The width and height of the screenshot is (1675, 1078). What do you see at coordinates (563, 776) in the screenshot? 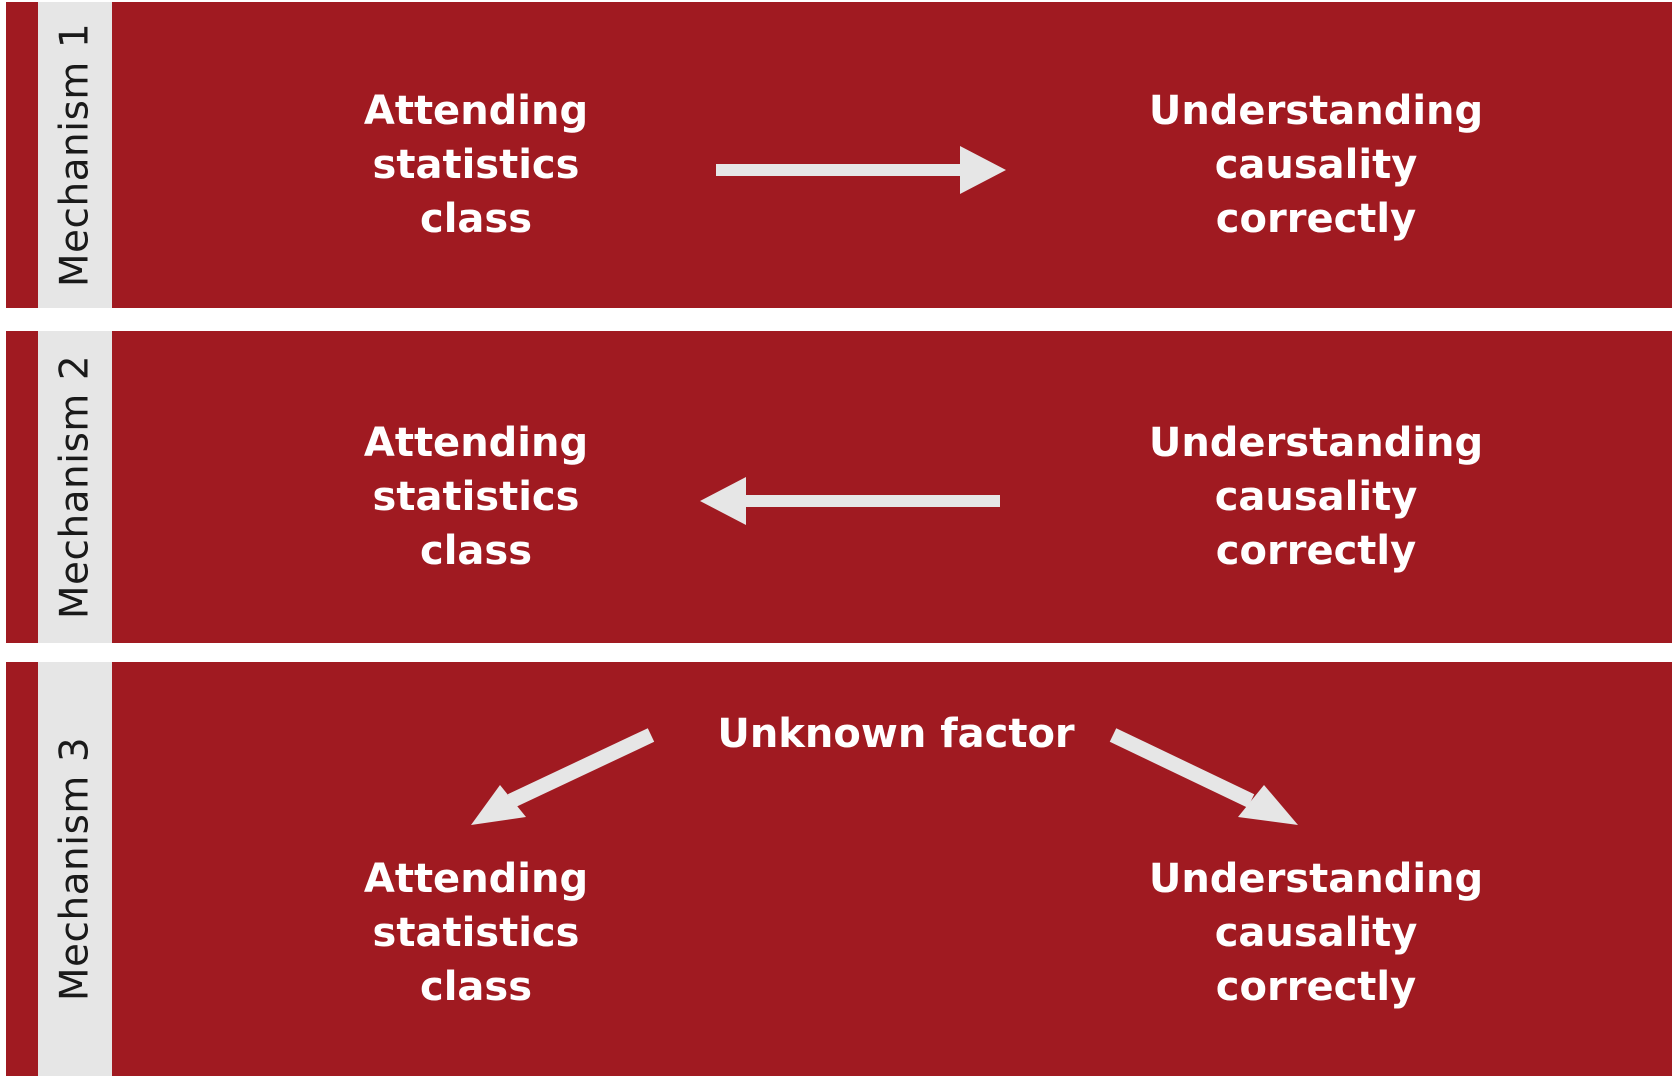
I see `arrow-down-left-icon` at bounding box center [563, 776].